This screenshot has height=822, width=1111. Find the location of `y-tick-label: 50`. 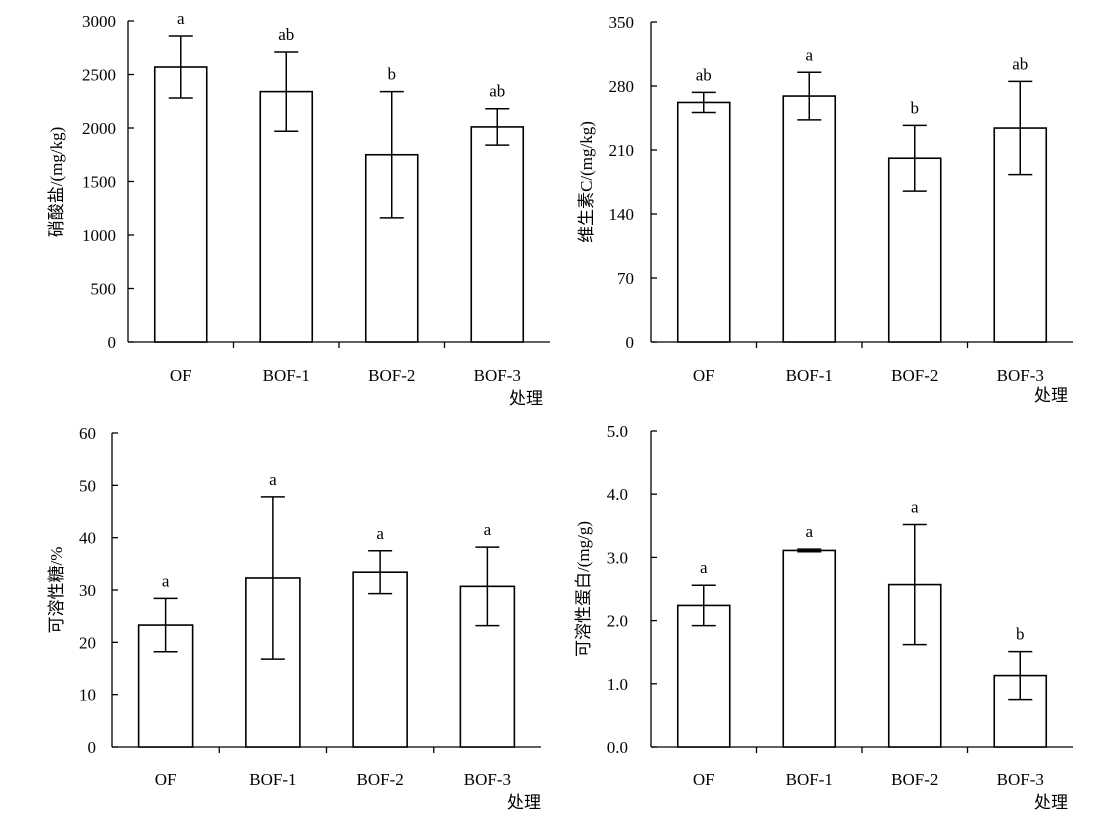

y-tick-label: 50 is located at coordinates (87, 485).